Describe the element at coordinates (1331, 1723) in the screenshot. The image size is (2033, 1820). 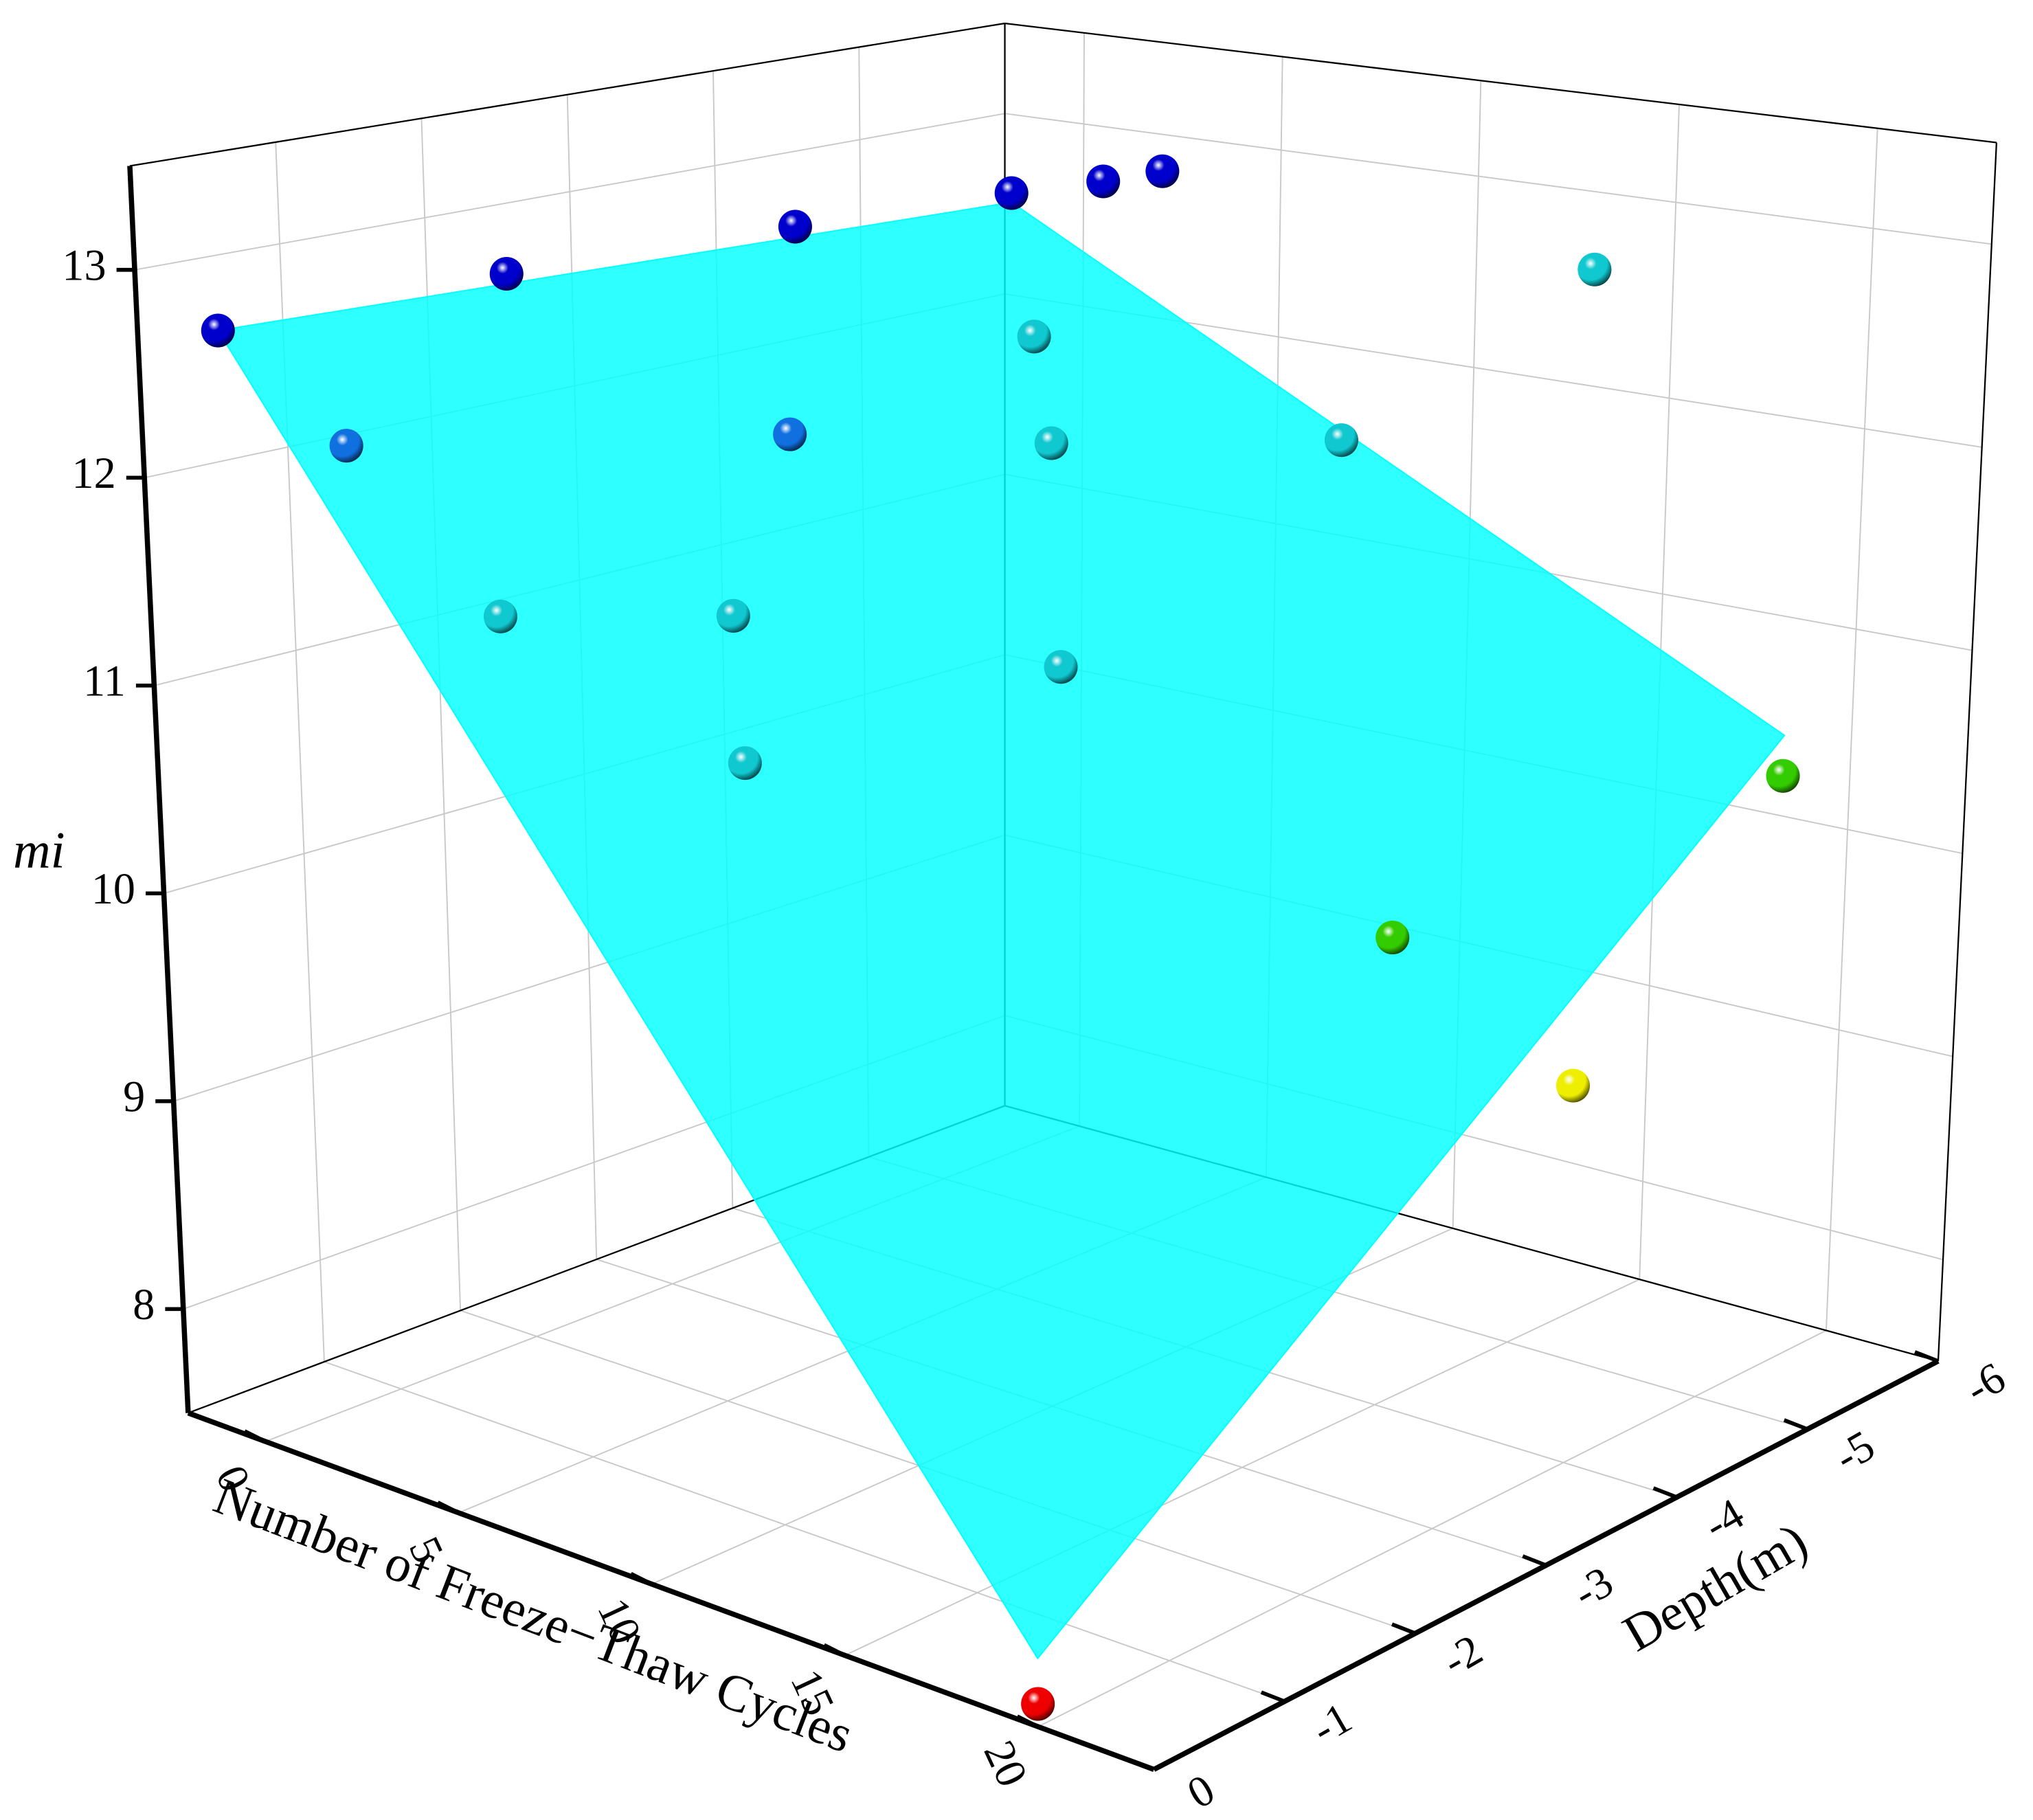
I see `y-tick-label: -1` at that location.